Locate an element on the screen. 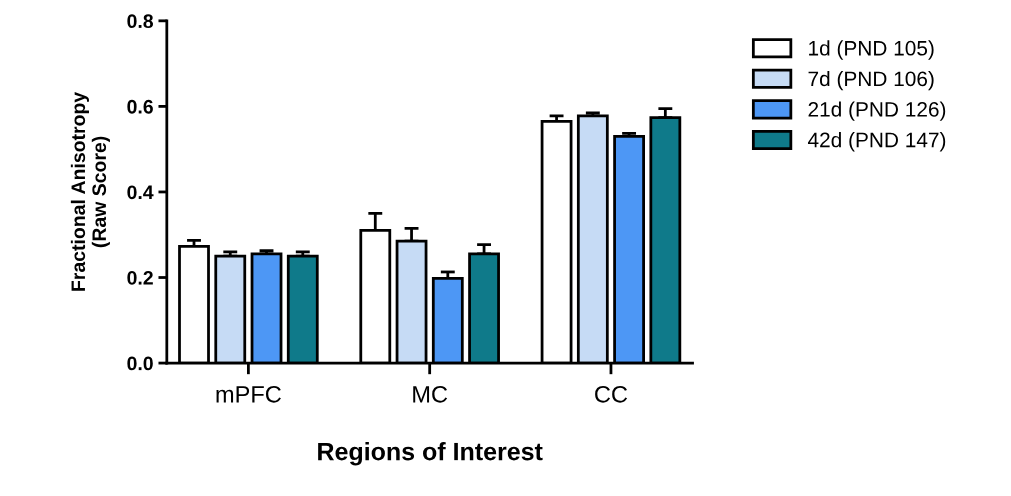  legend-label: 21d (PND 126) is located at coordinates (877, 111).